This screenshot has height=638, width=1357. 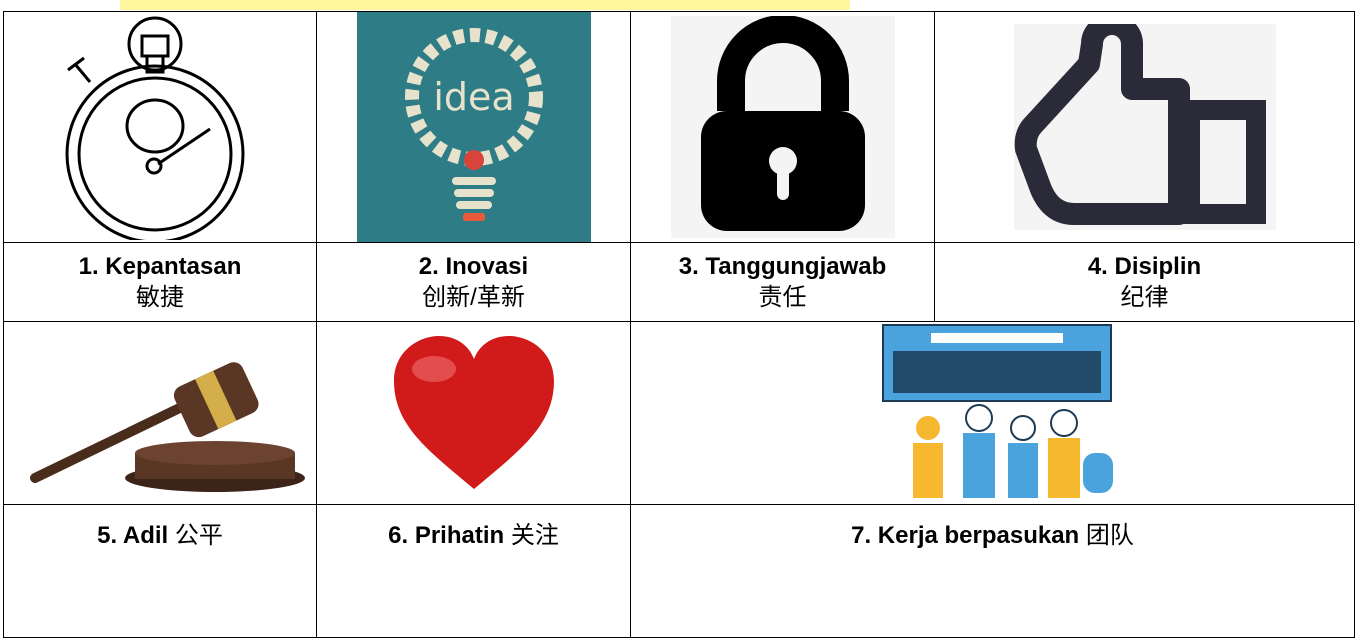 I want to click on value-name: 7. Kerja berpasukan, so click(x=965, y=535).